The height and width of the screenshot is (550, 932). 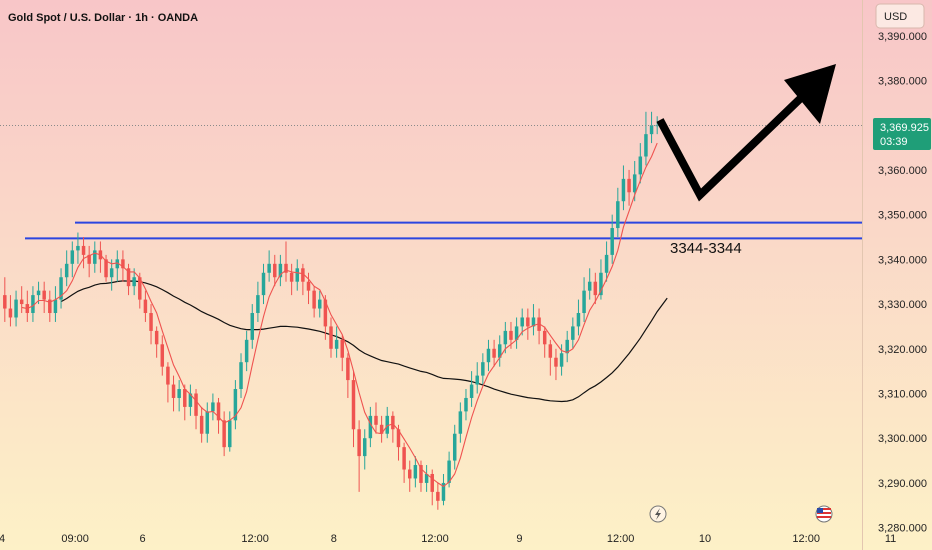 What do you see at coordinates (143, 539) in the screenshot?
I see `x-axis-tick-label: 6` at bounding box center [143, 539].